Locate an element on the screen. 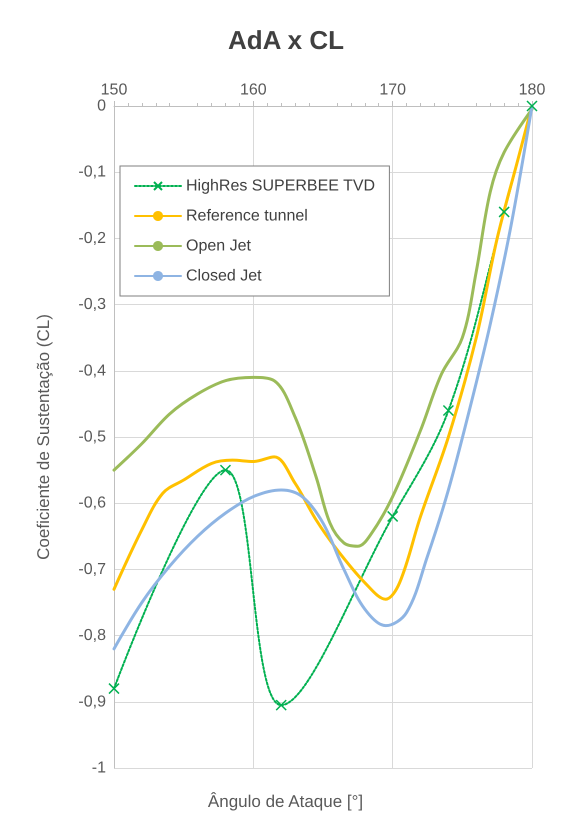  legend-label: Reference tunnel is located at coordinates (247, 216).